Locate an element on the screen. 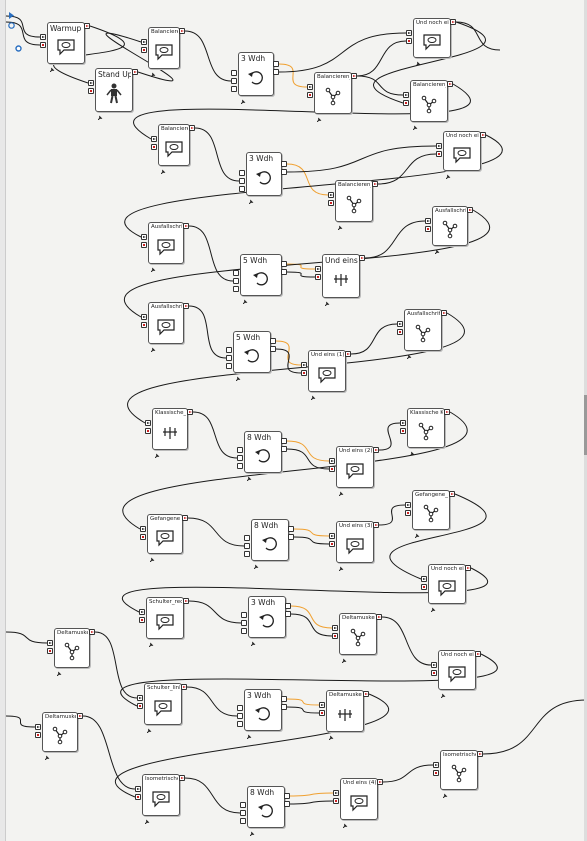 This screenshot has width=587, height=841. behavior-box: Gefangene_K is located at coordinates (431, 514).